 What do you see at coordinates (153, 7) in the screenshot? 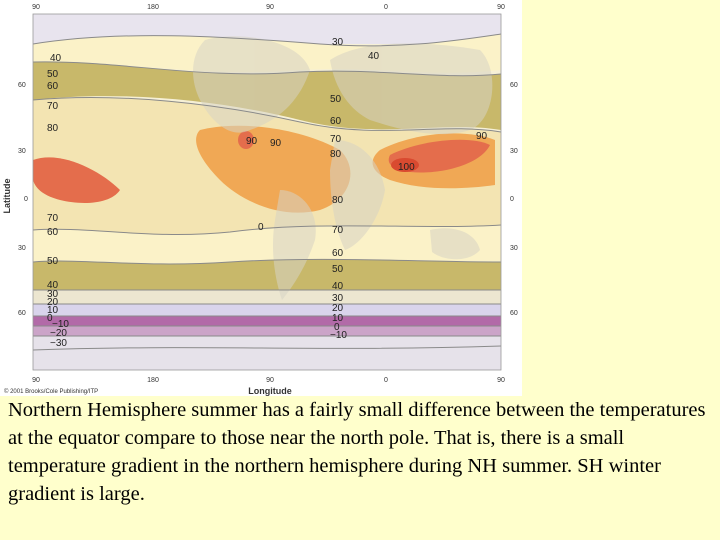
I see `lon-label-top: 180` at bounding box center [153, 7].